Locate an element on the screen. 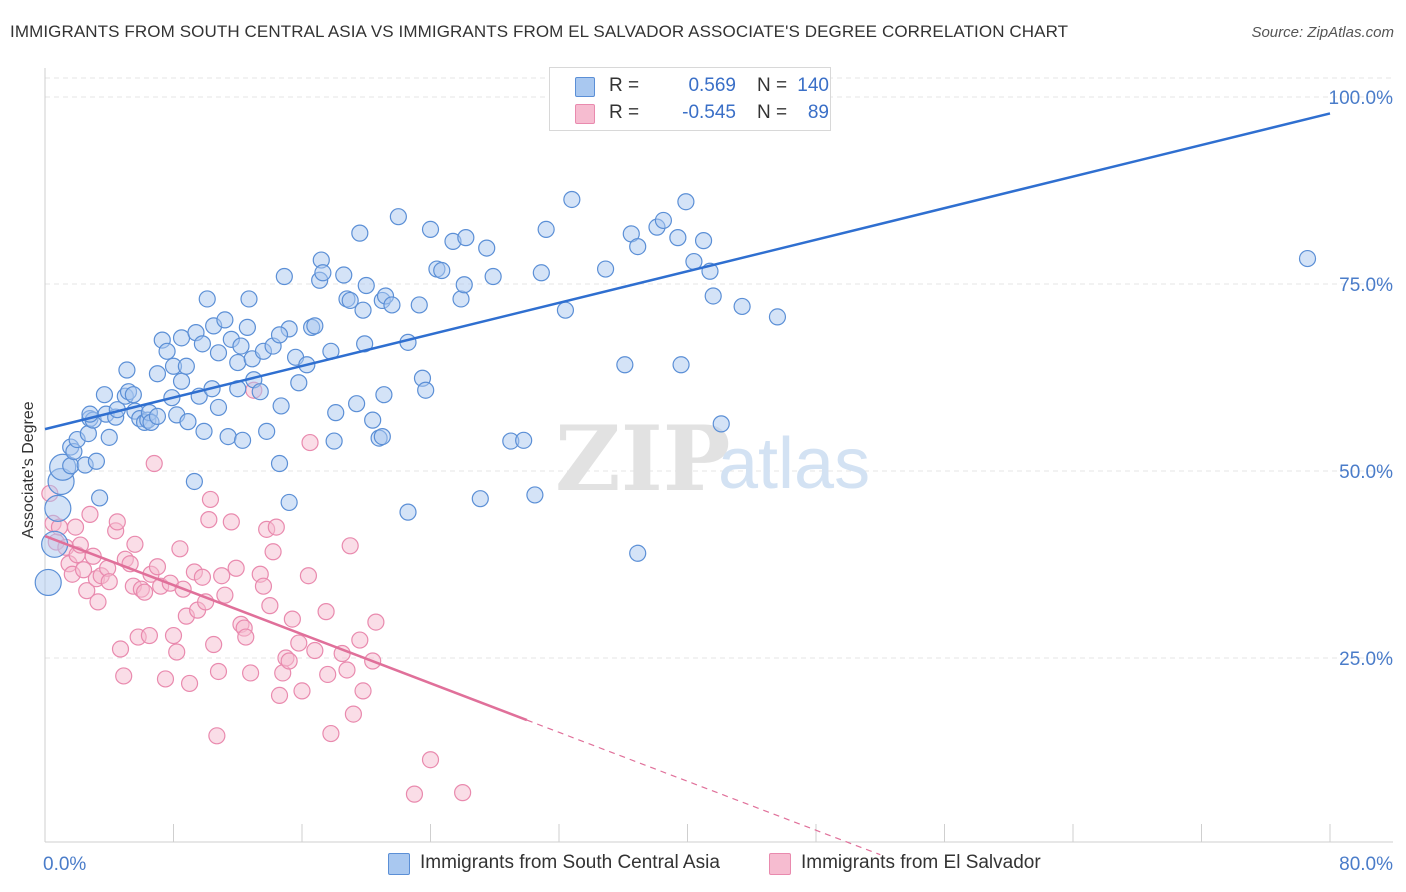  legend-swatch-pink is located at coordinates (780, 864).